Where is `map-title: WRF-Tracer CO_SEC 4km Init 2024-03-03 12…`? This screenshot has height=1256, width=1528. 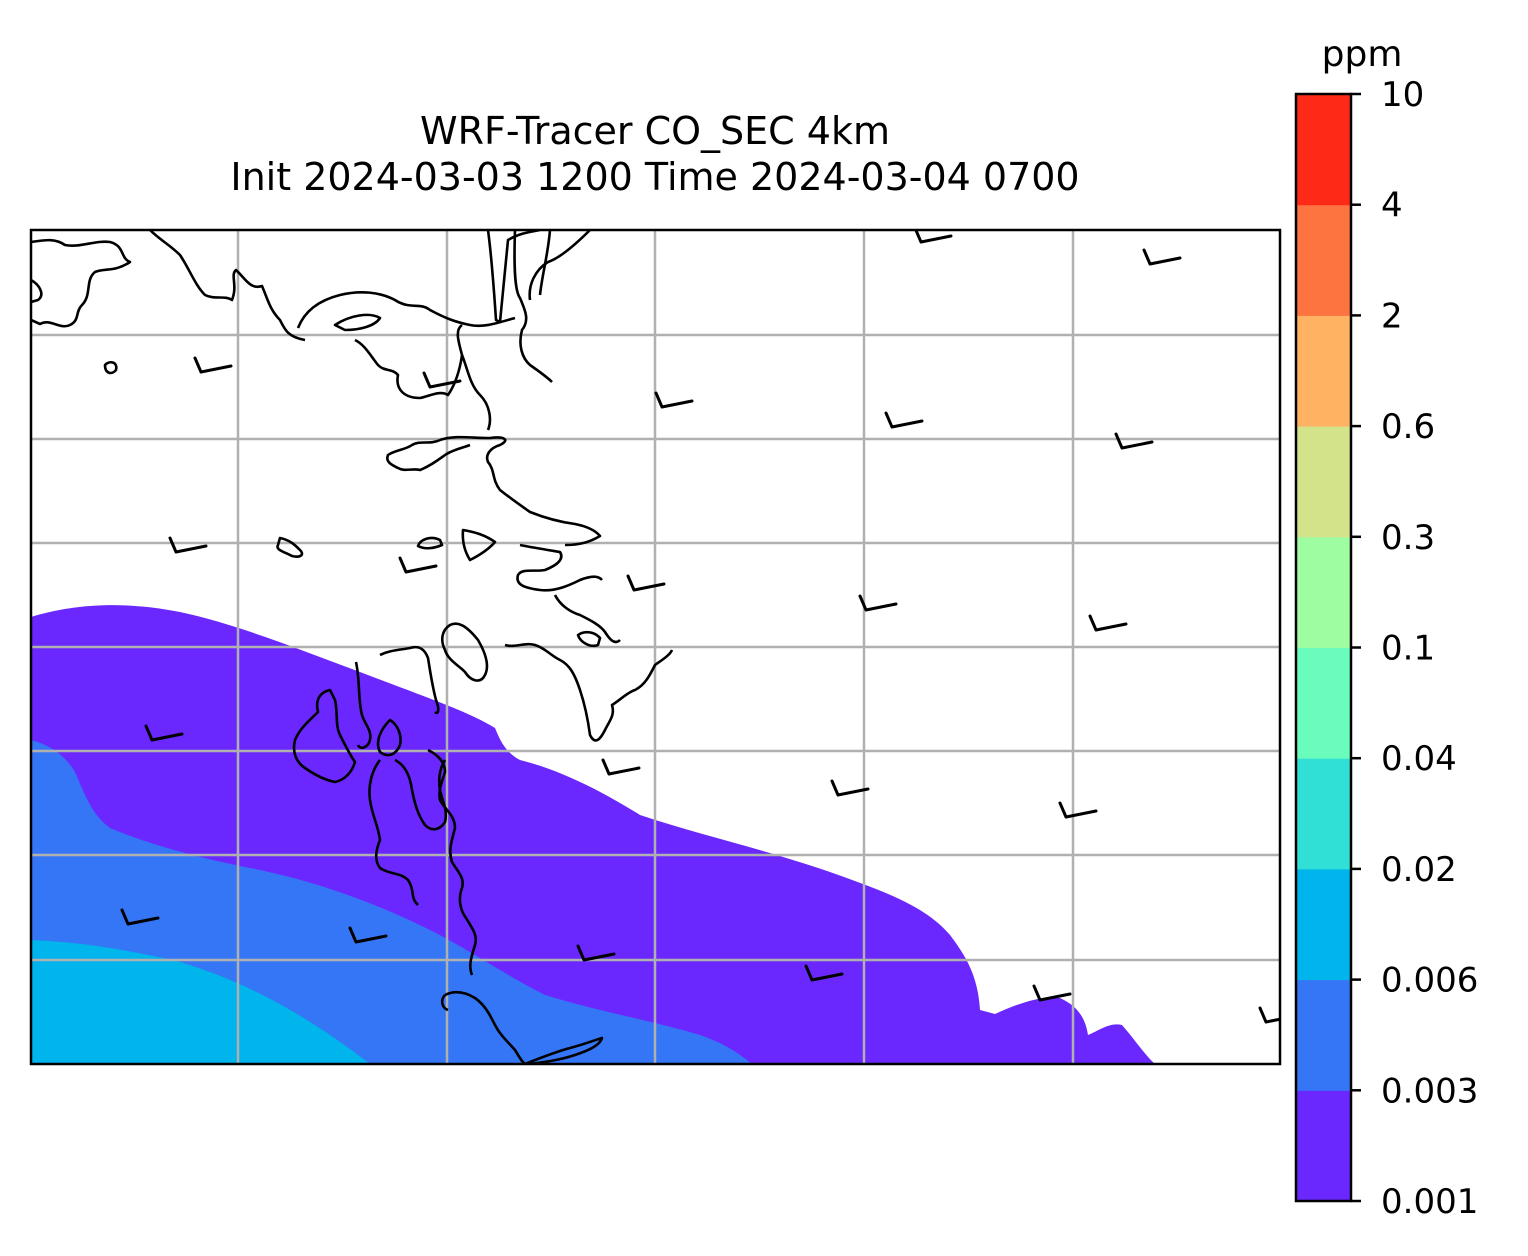
map-title: WRF-Tracer CO_SEC 4km Init 2024-03-03 12… is located at coordinates (655, 154).